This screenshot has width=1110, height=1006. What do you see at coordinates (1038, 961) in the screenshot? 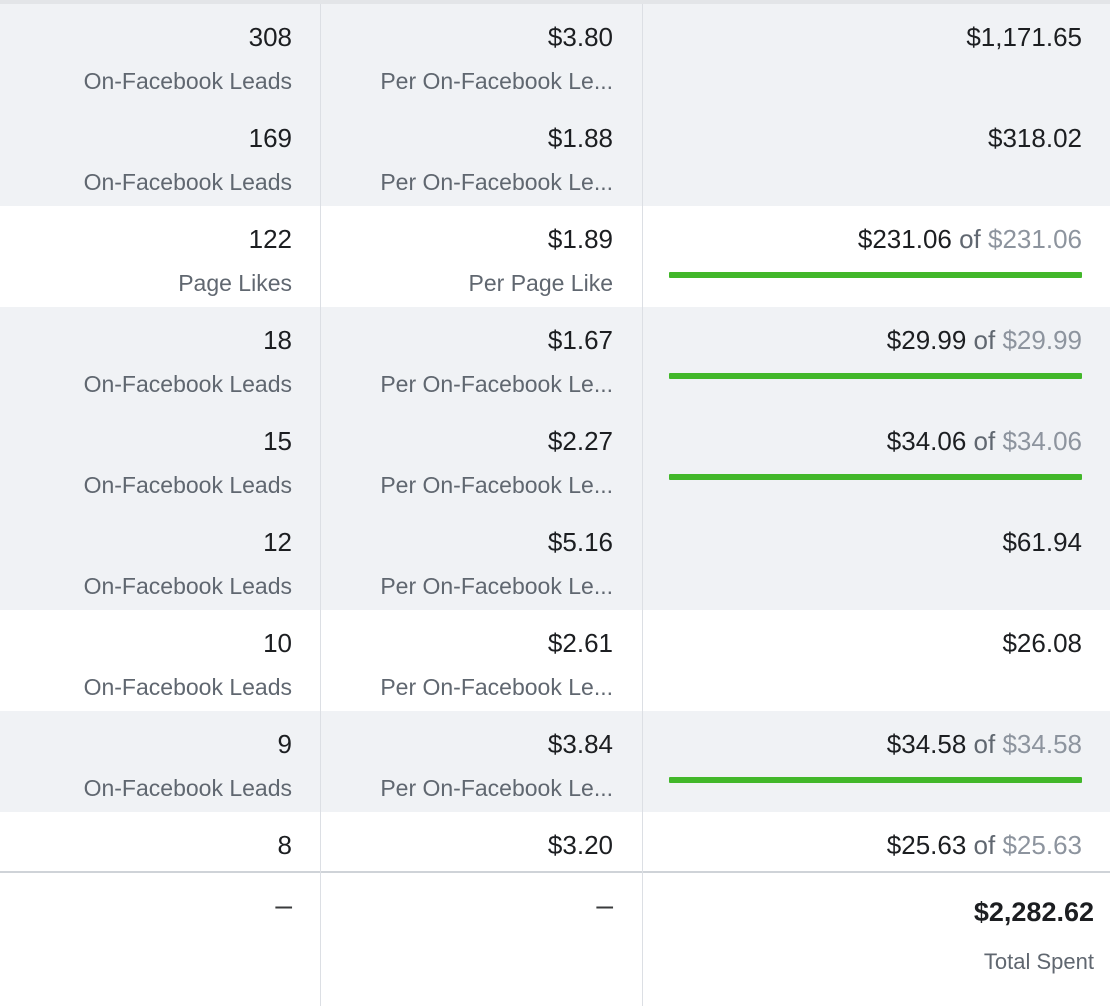
I see `total-spent-label: Total Spent` at bounding box center [1038, 961].